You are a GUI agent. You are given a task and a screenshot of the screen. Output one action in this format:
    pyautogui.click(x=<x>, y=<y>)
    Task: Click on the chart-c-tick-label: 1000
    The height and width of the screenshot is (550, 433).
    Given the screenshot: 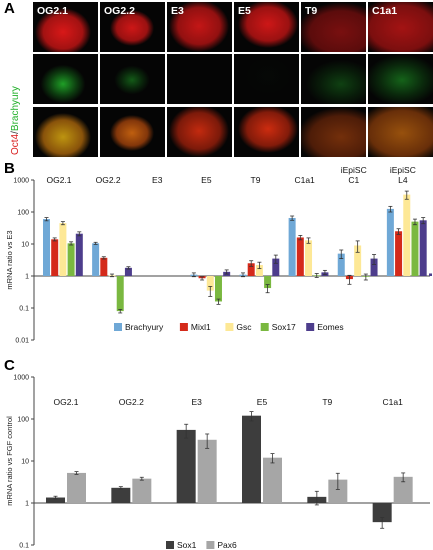 What is the action you would take?
    pyautogui.click(x=21, y=378)
    